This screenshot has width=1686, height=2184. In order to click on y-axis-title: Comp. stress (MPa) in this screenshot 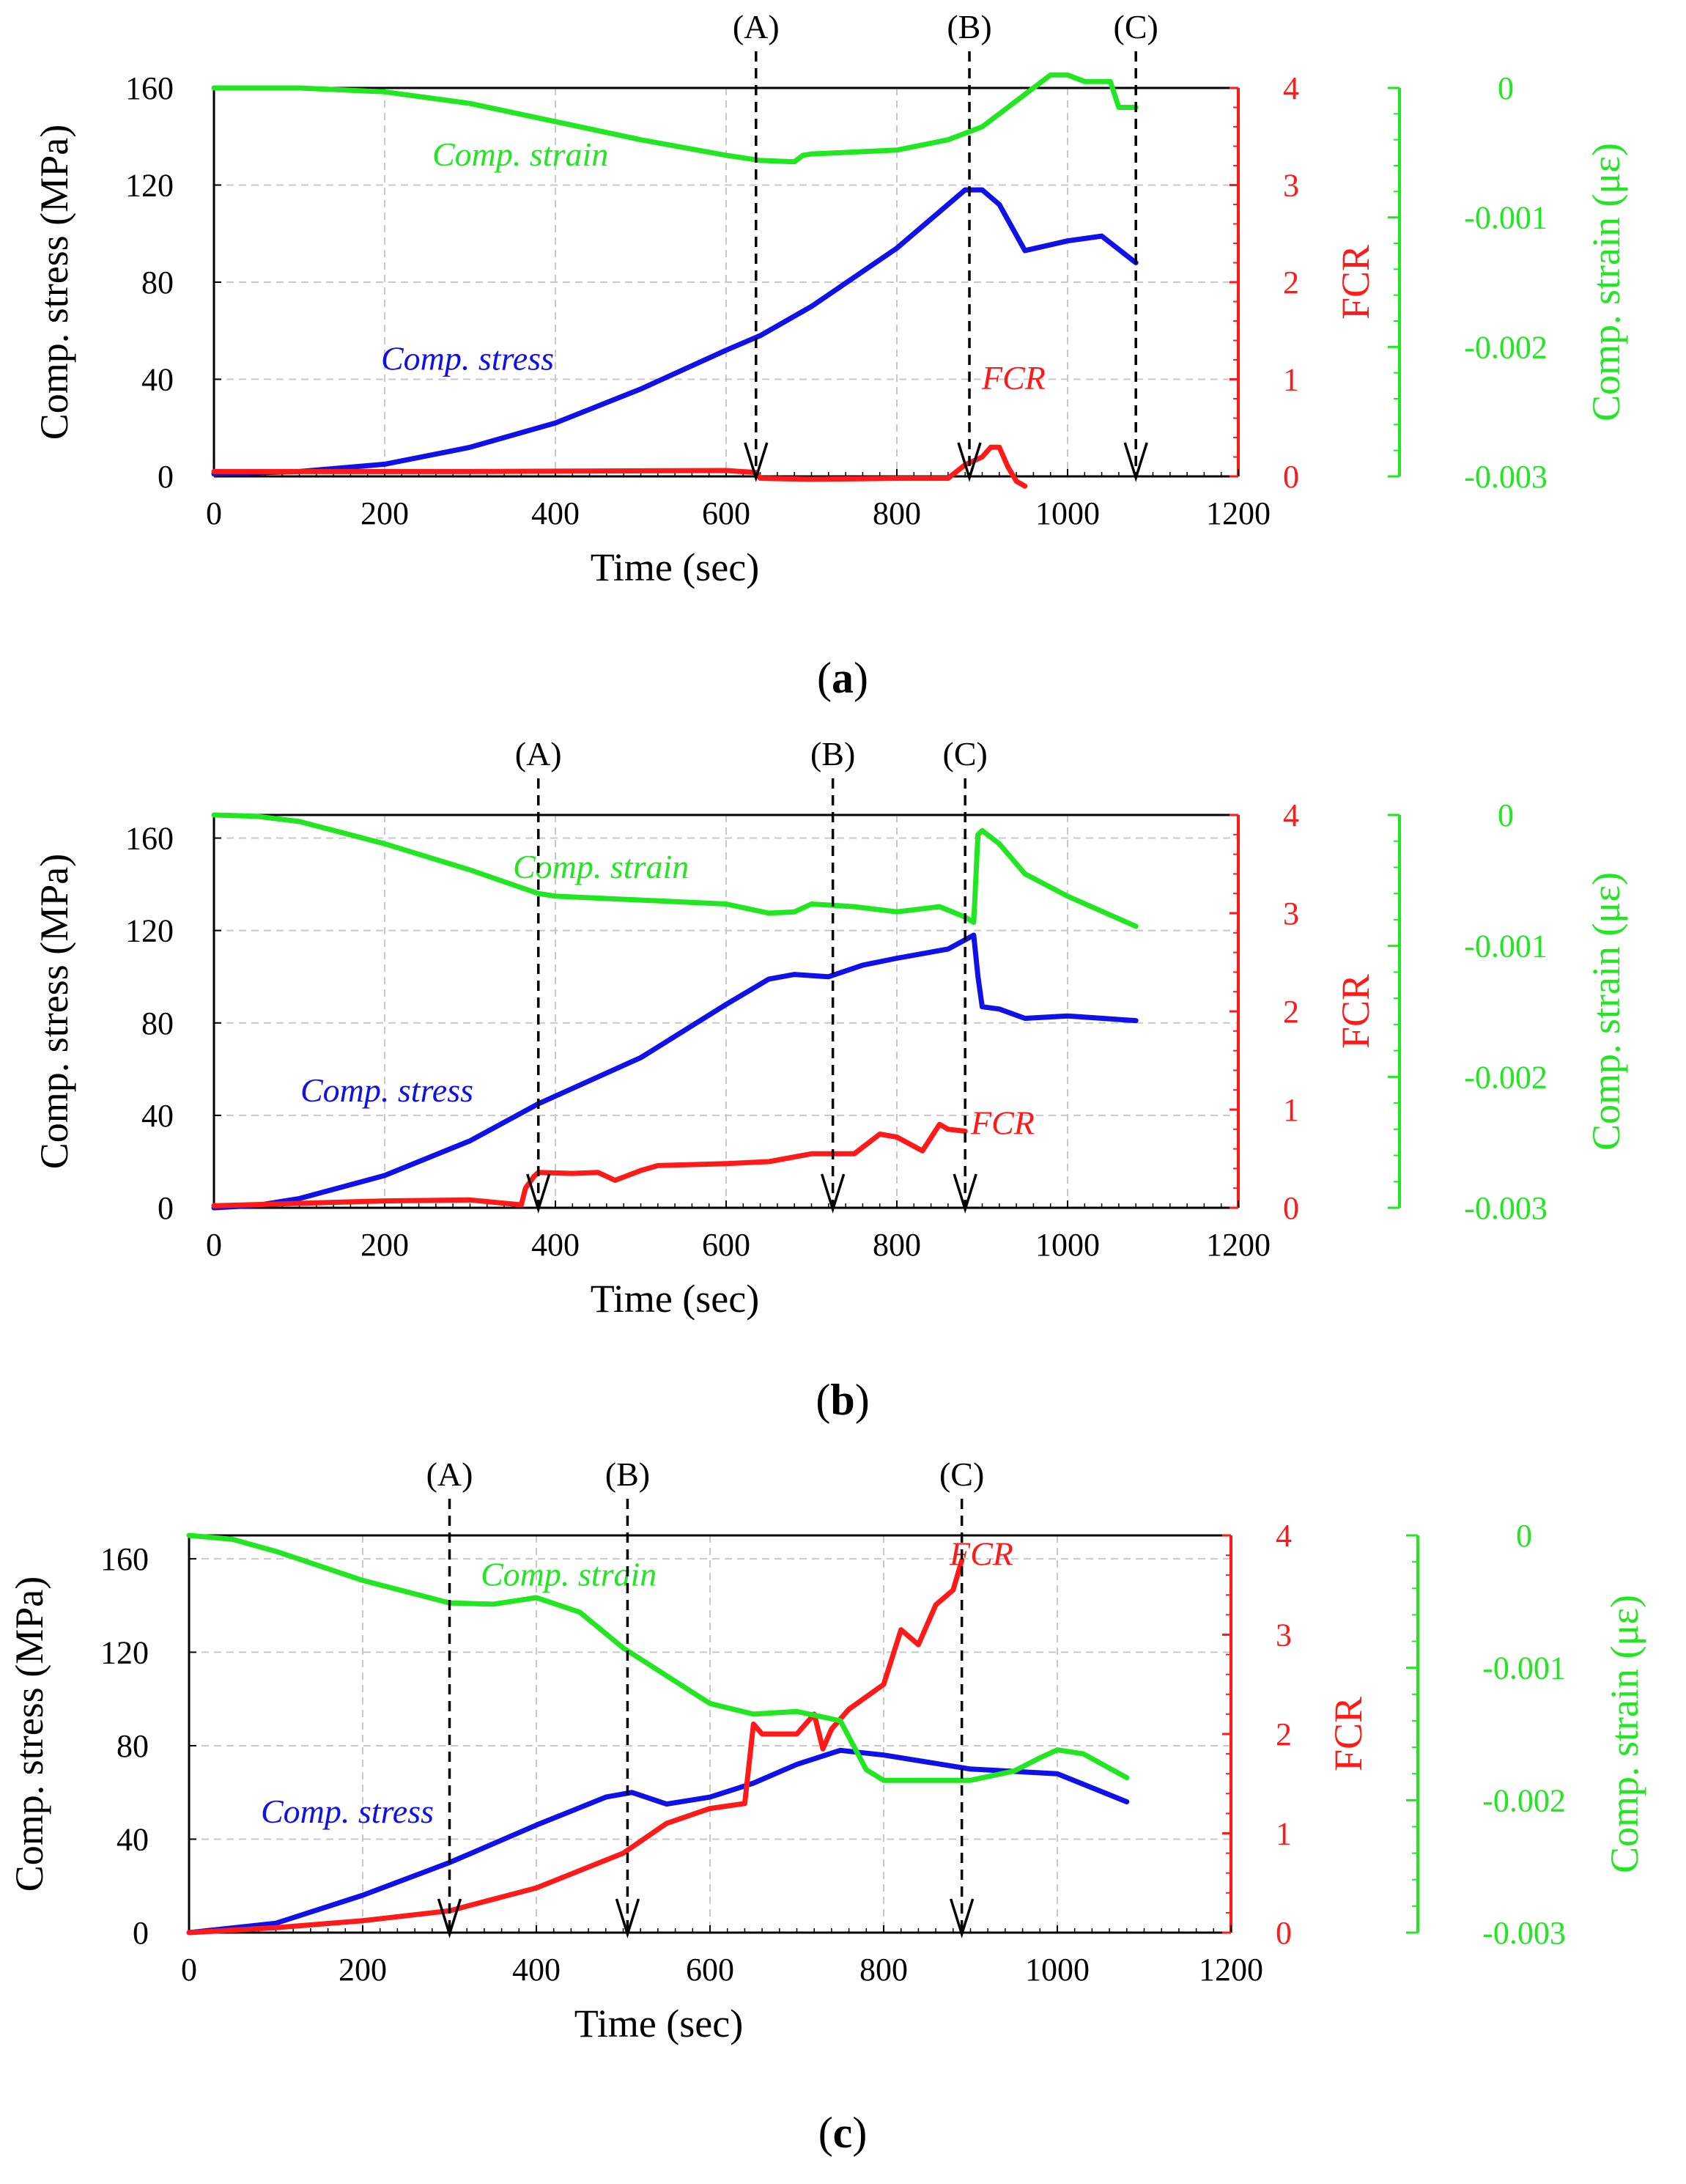, I will do `click(54, 1012)`.